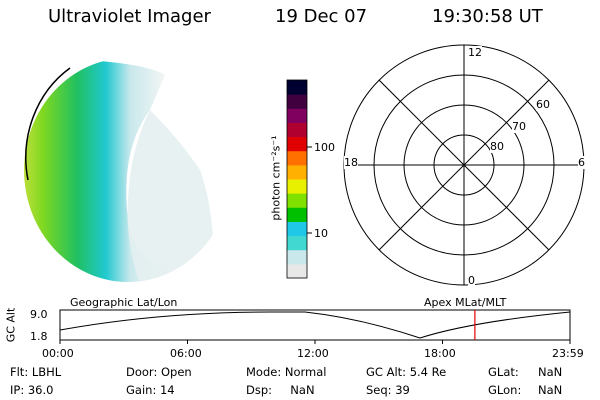 This screenshot has height=400, width=600. Describe the element at coordinates (186, 353) in the screenshot. I see `timeline-xtick-0600: 06:00` at that location.